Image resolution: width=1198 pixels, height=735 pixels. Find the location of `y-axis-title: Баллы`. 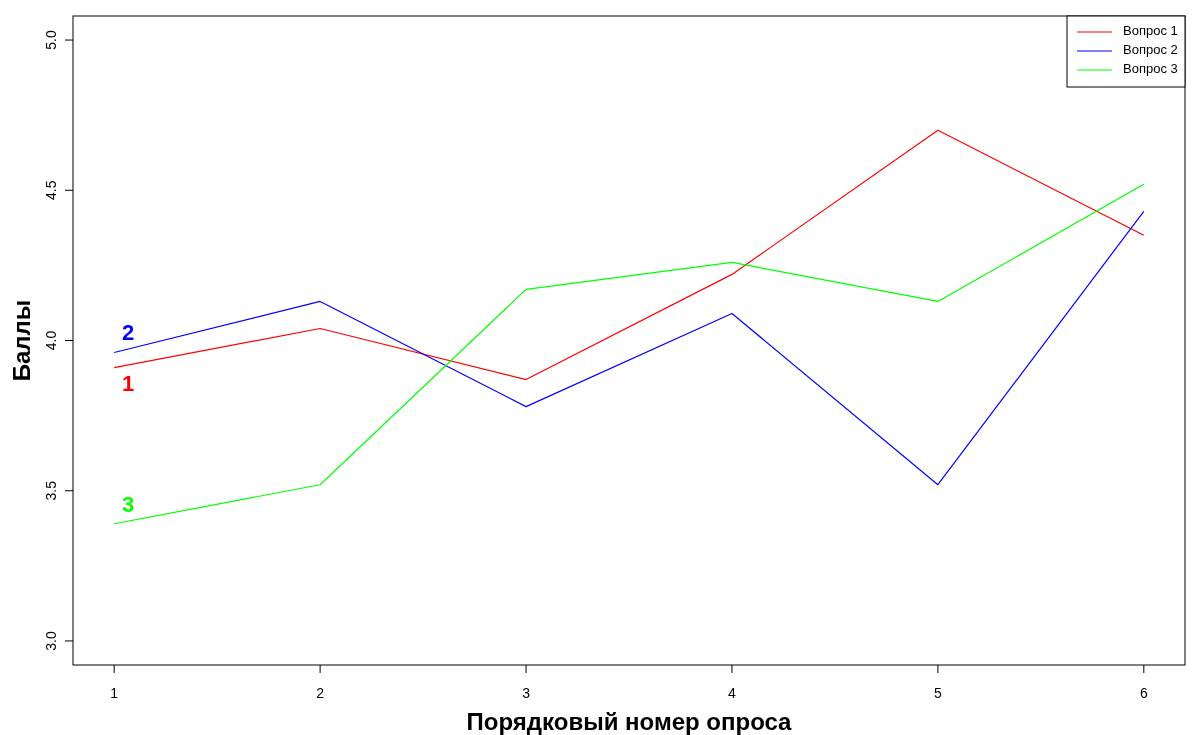

y-axis-title: Баллы is located at coordinates (21, 340).